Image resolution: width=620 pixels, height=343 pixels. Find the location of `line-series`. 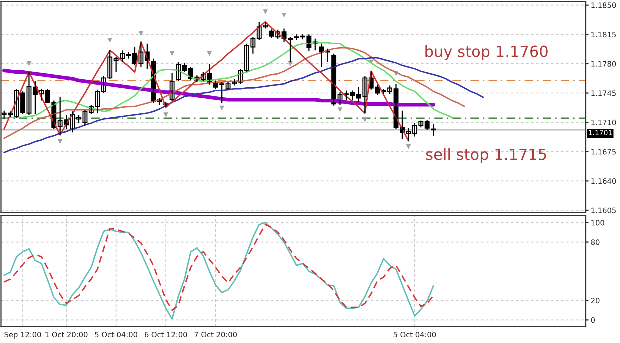

line-series is located at coordinates (219, 87).